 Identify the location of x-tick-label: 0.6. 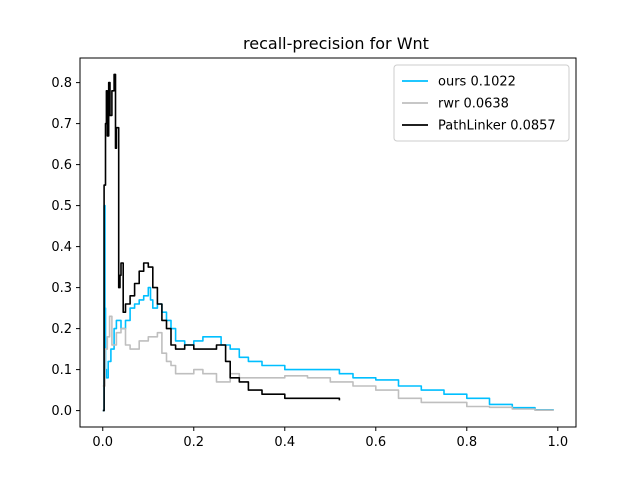
(375, 442).